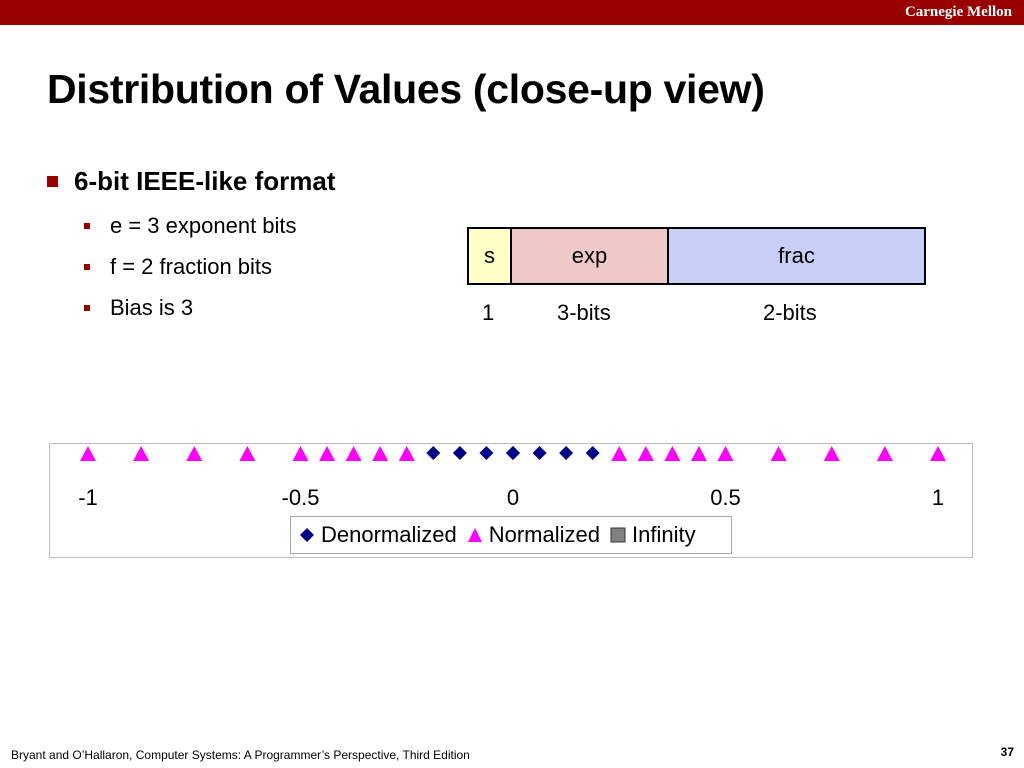 Image resolution: width=1024 pixels, height=768 pixels. What do you see at coordinates (512, 12) in the screenshot?
I see `header-bar: Carnegie Mellon` at bounding box center [512, 12].